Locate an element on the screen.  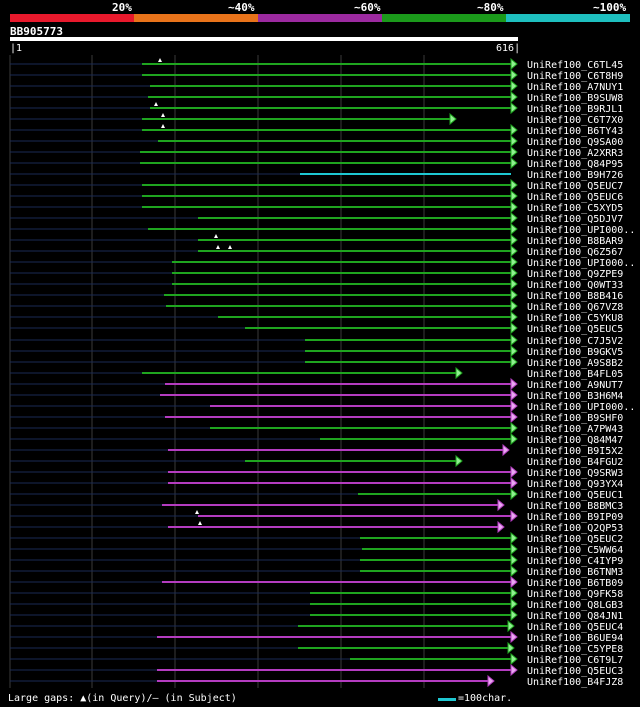
hit-label: UniRef100_Q0WT33 is located at coordinates (575, 285).